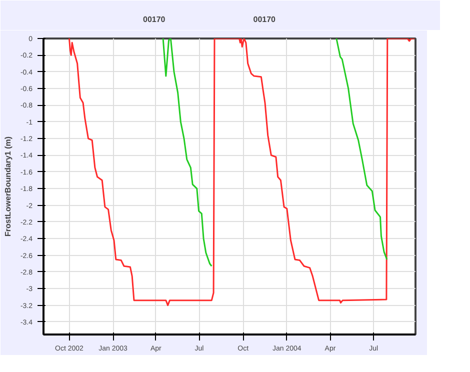 Image resolution: width=470 pixels, height=372 pixels. What do you see at coordinates (7, 186) in the screenshot?
I see `y-axis-title: FrostLowerBoundary1 (m)` at bounding box center [7, 186].